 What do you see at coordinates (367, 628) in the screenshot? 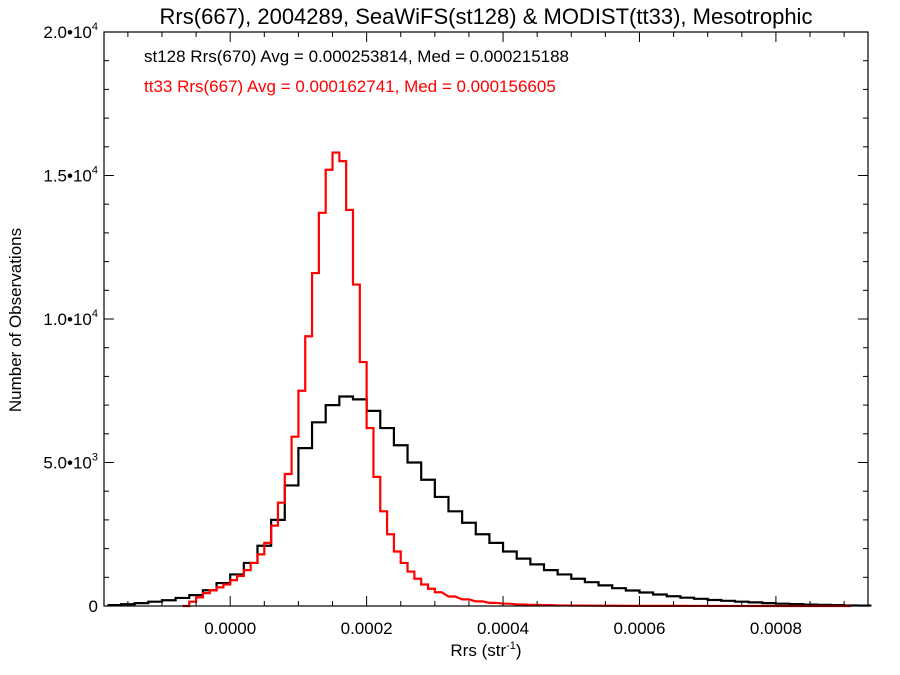
I see `x-tick-label: 0.0002` at bounding box center [367, 628].